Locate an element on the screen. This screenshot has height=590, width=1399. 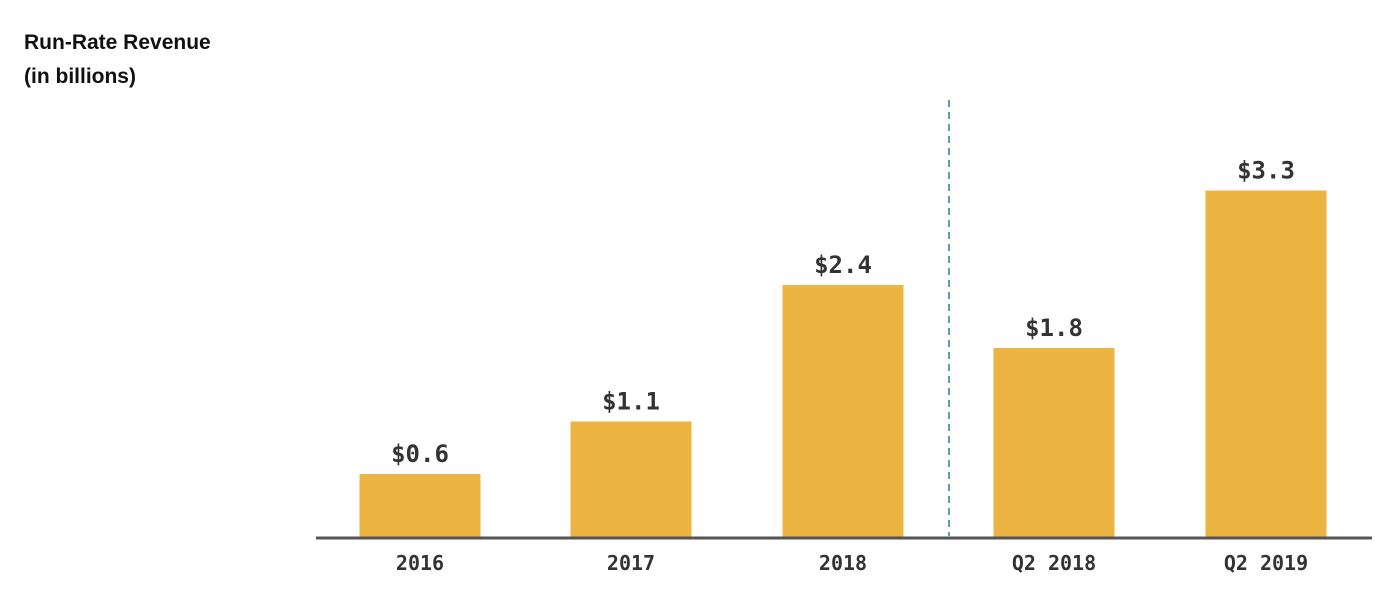
data-label: $3.3 is located at coordinates (1266, 171).